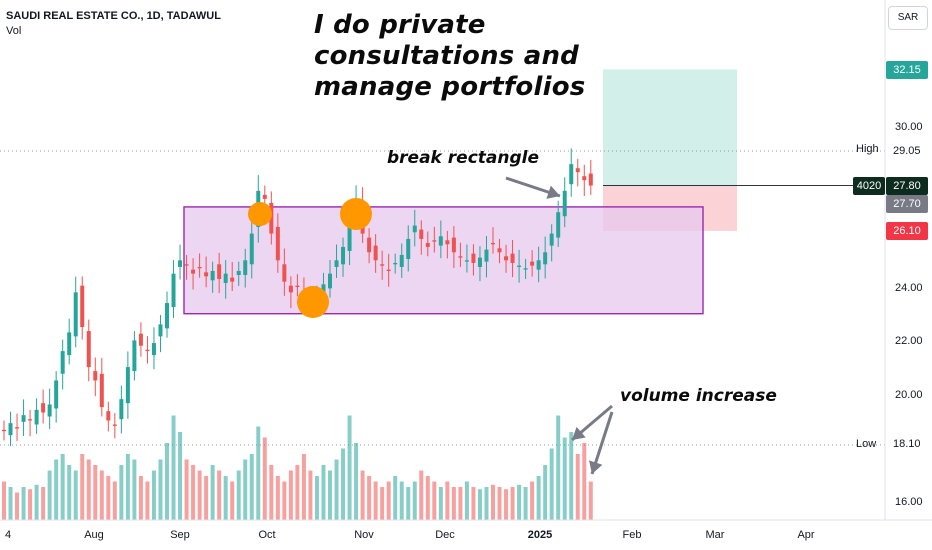 The image size is (932, 550). What do you see at coordinates (14, 31) in the screenshot?
I see `volume-legend: Vol` at bounding box center [14, 31].